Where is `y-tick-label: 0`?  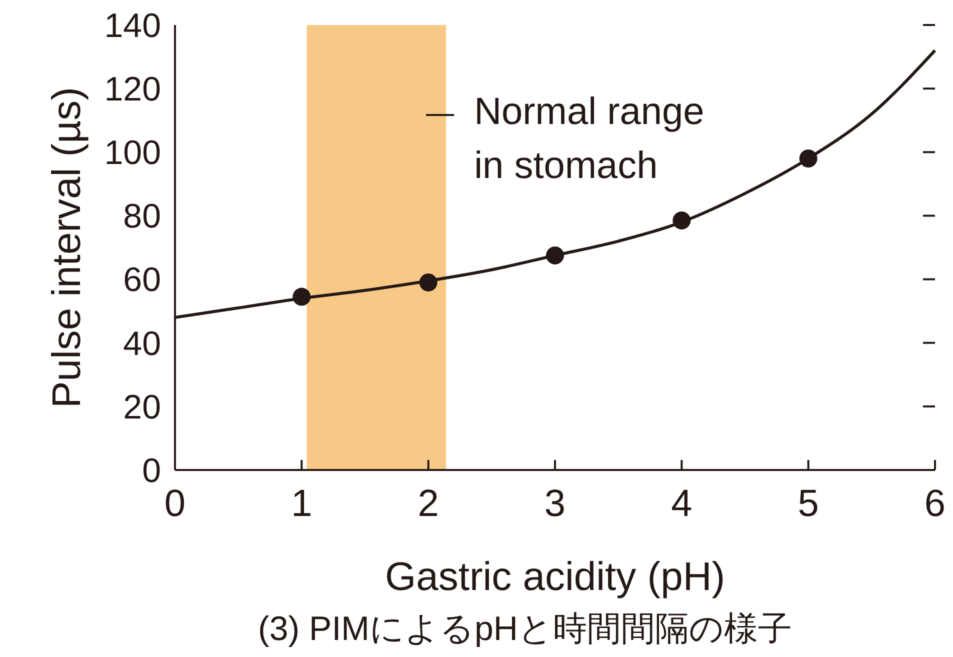
y-tick-label: 0 is located at coordinates (151, 471).